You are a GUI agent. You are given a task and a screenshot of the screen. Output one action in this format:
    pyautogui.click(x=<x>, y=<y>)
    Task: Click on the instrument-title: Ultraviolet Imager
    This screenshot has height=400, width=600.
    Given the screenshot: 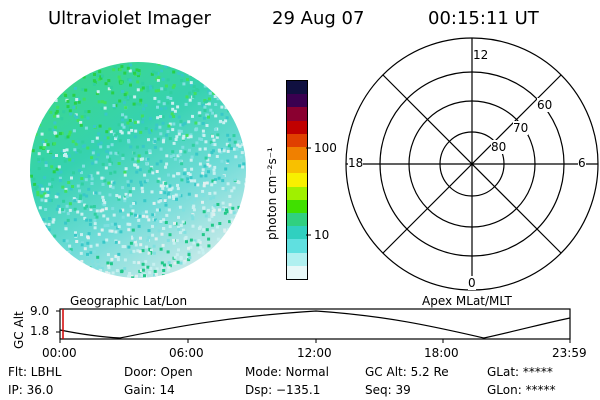 What is the action you would take?
    pyautogui.click(x=129, y=18)
    